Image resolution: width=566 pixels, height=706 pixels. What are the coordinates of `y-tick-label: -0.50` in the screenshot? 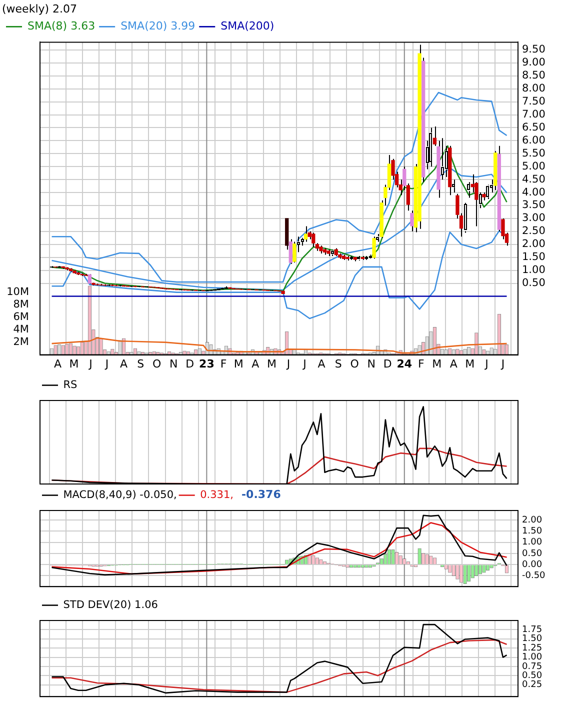 It's located at (534, 576).